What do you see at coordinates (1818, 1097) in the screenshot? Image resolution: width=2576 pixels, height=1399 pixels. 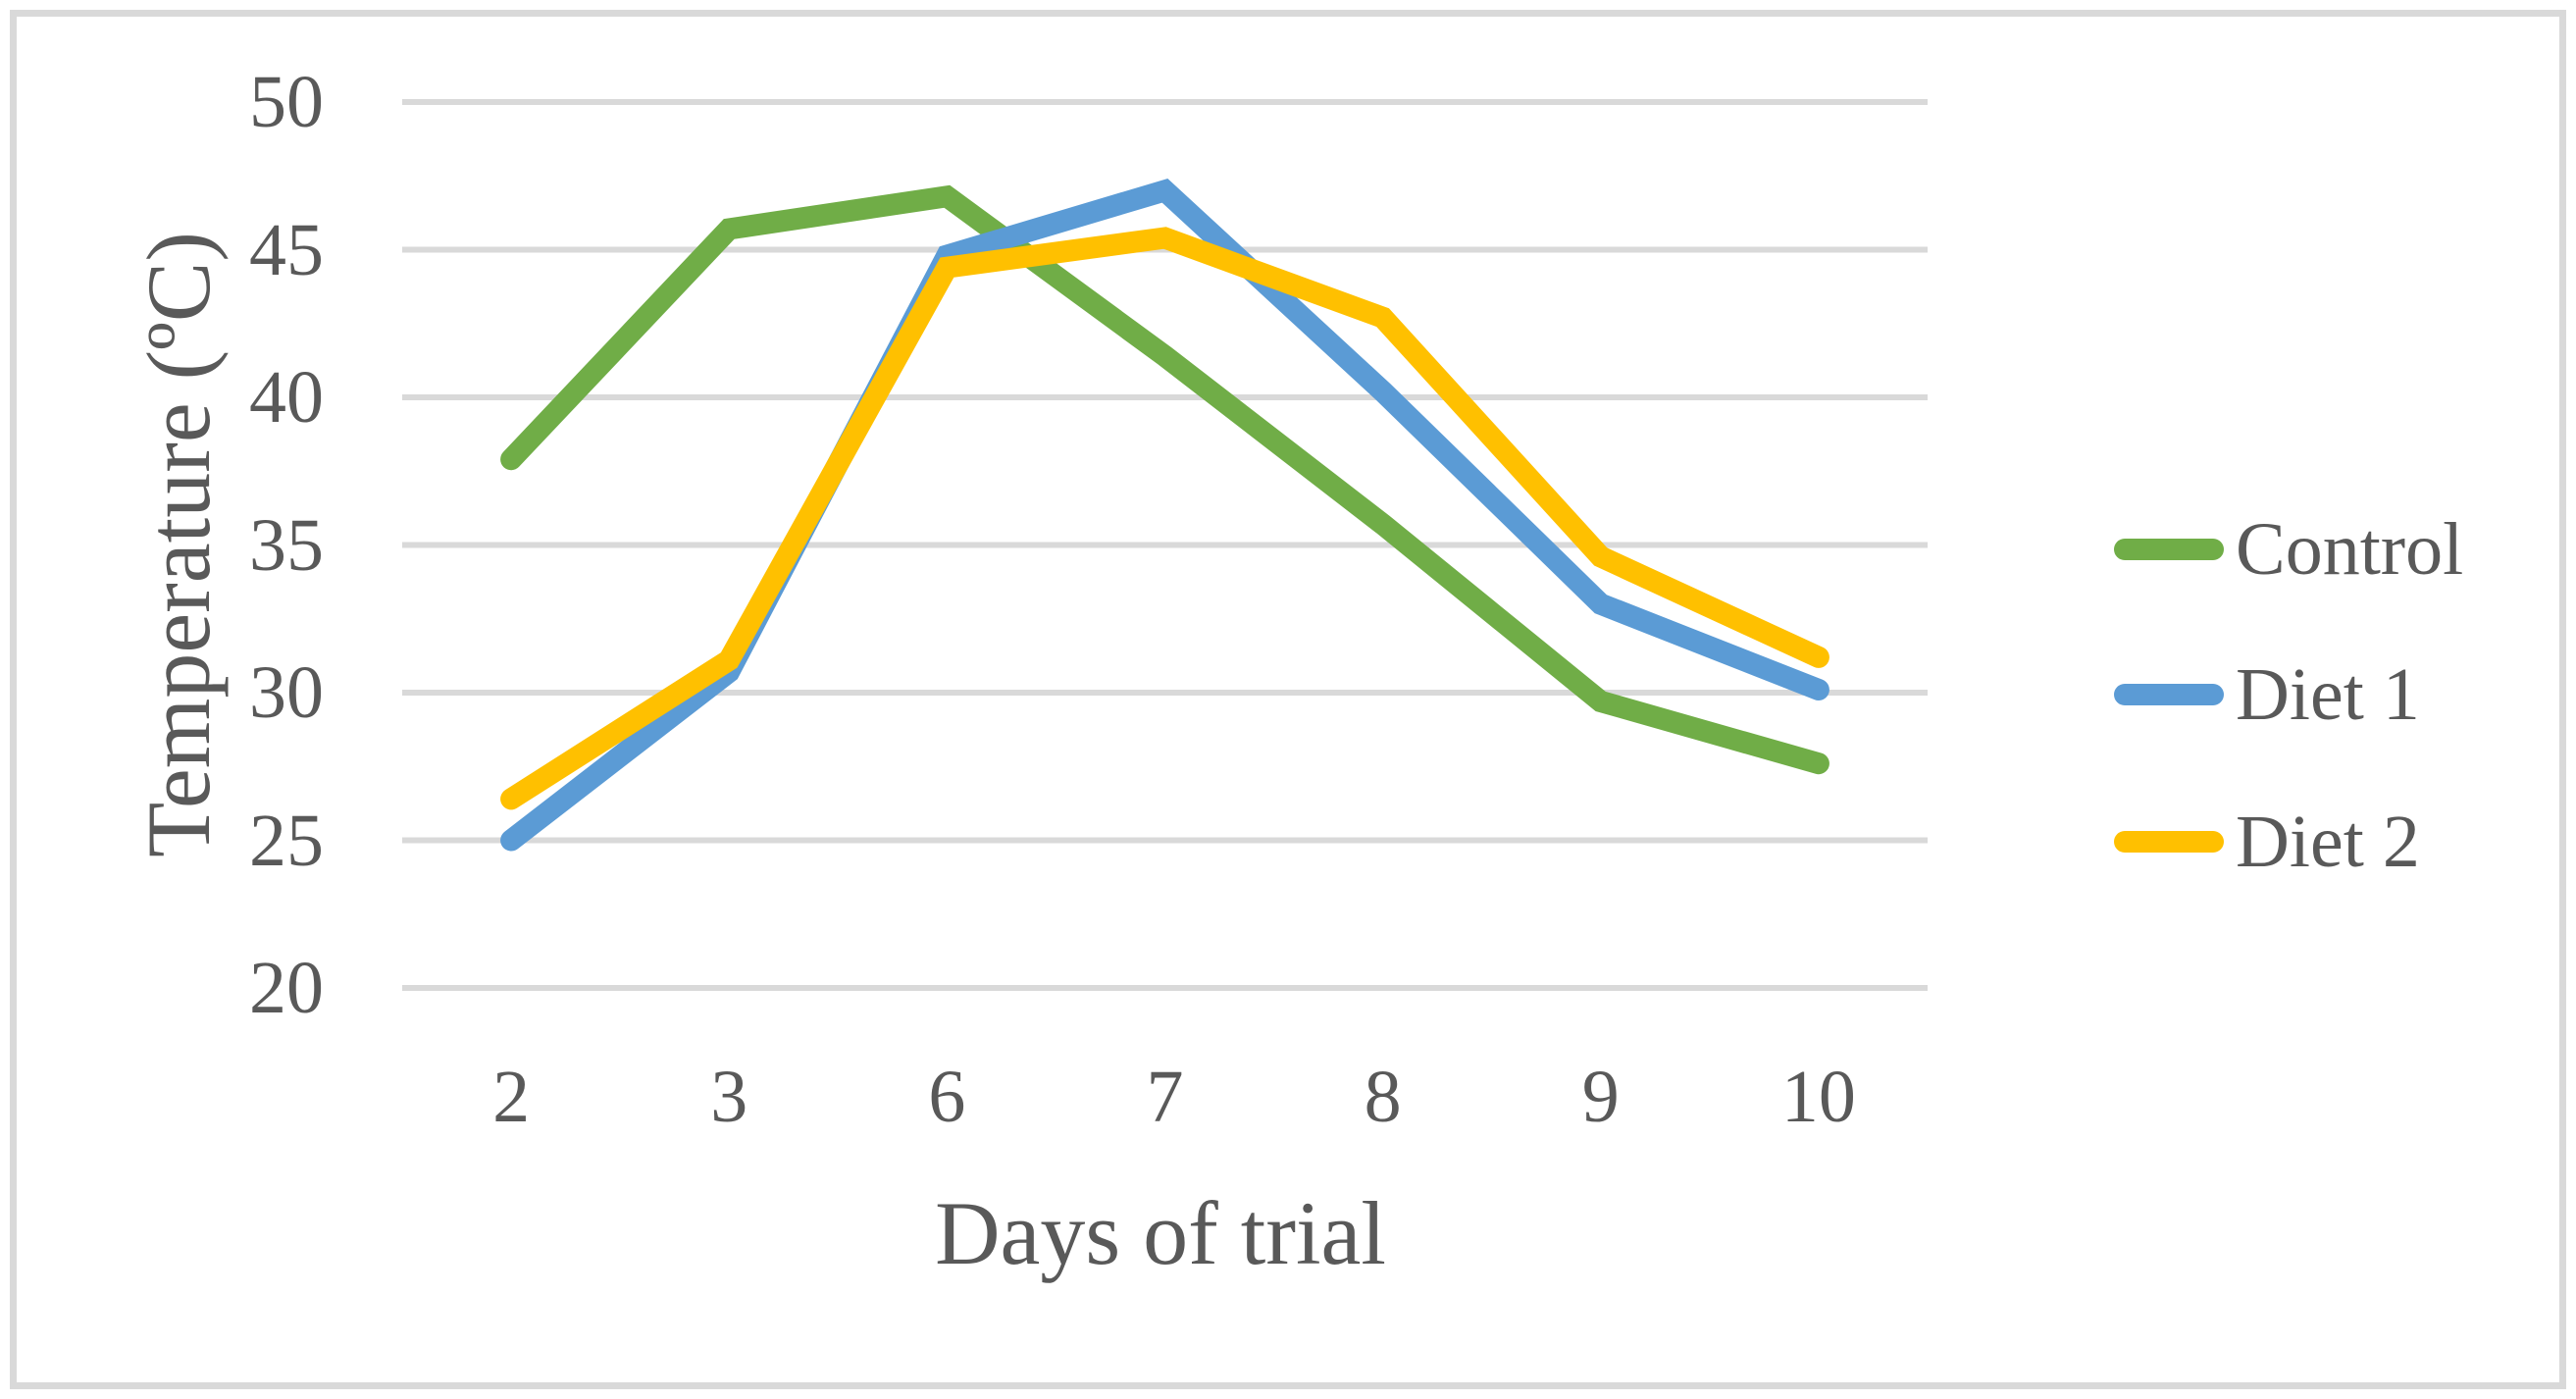 I see `x-tick-label: 10` at bounding box center [1818, 1097].